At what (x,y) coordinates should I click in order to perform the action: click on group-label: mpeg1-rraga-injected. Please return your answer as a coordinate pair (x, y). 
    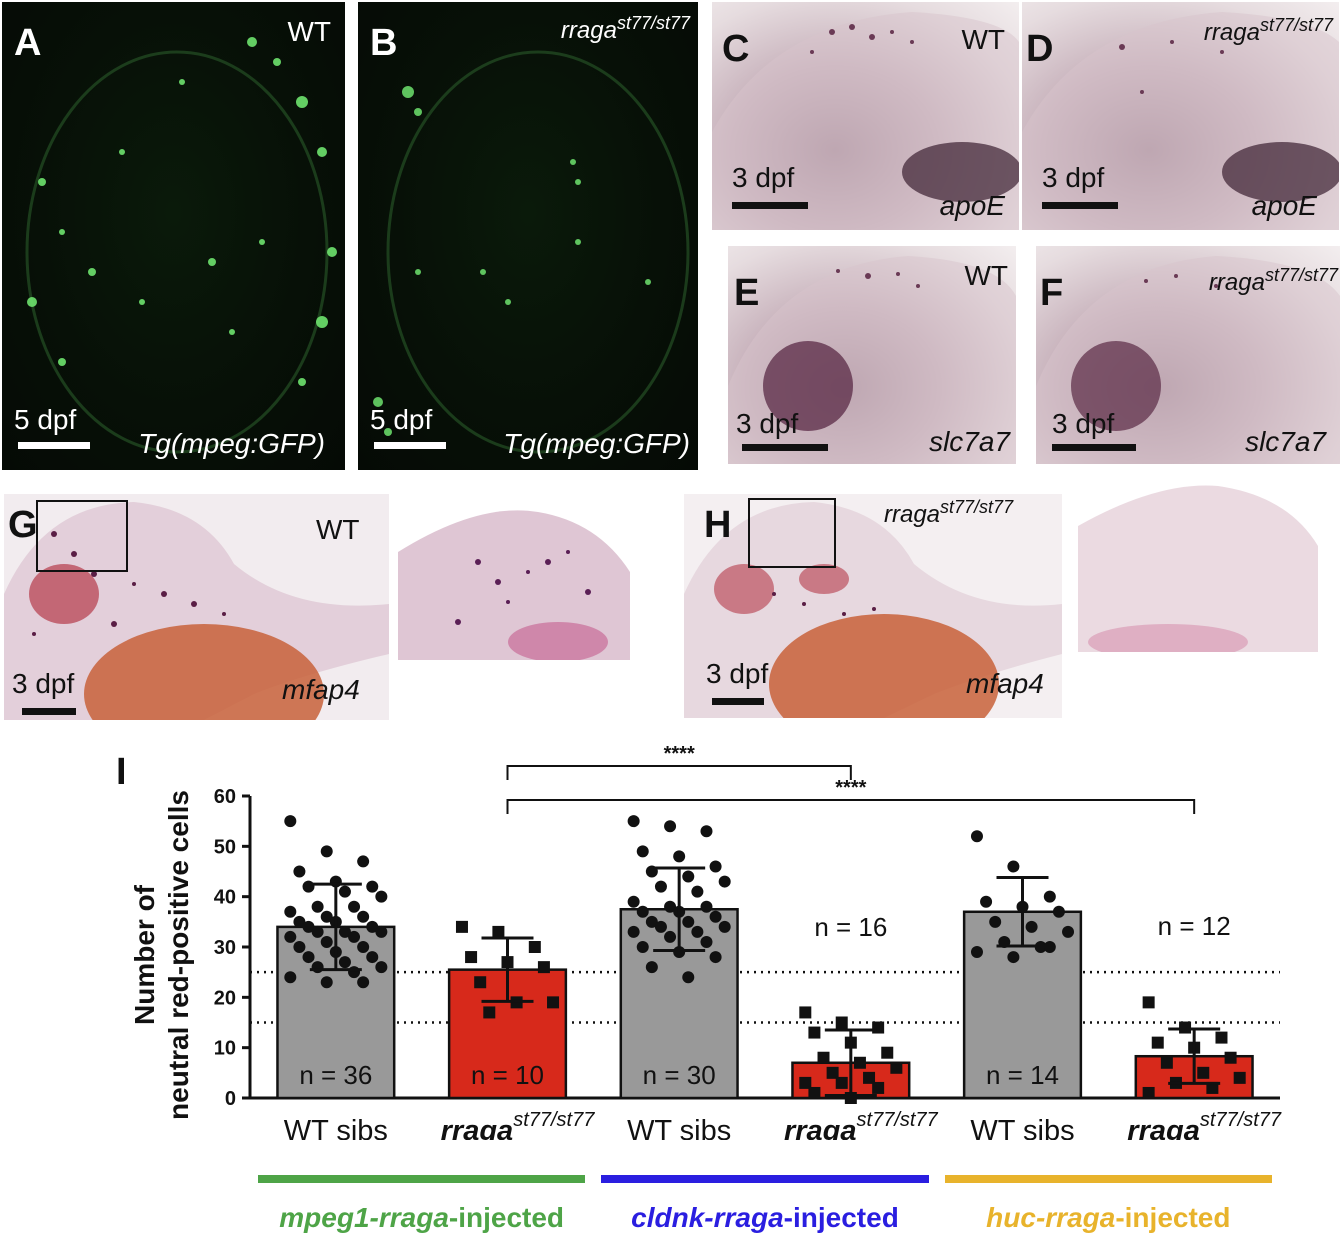
    Looking at the image, I should click on (422, 1217).